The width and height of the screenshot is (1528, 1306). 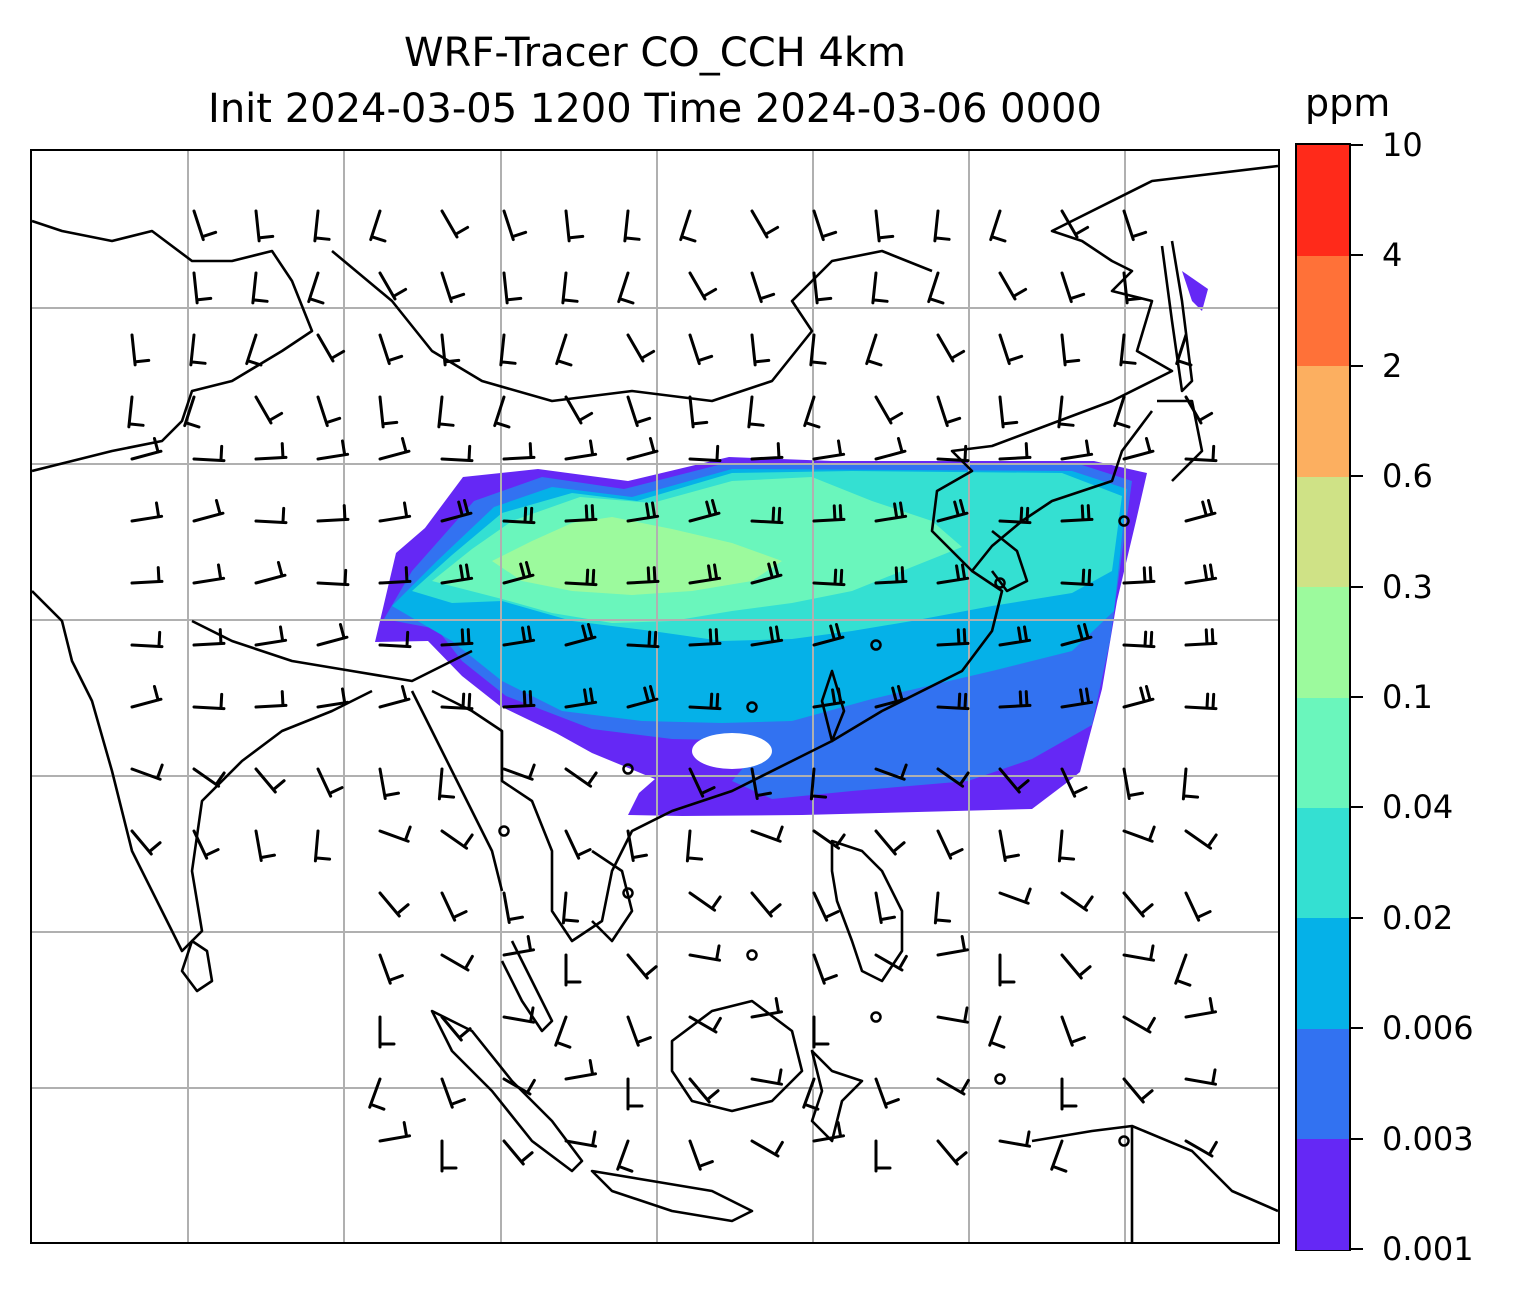 I want to click on colorbar-tick-label: 0.1, so click(x=1407, y=697).